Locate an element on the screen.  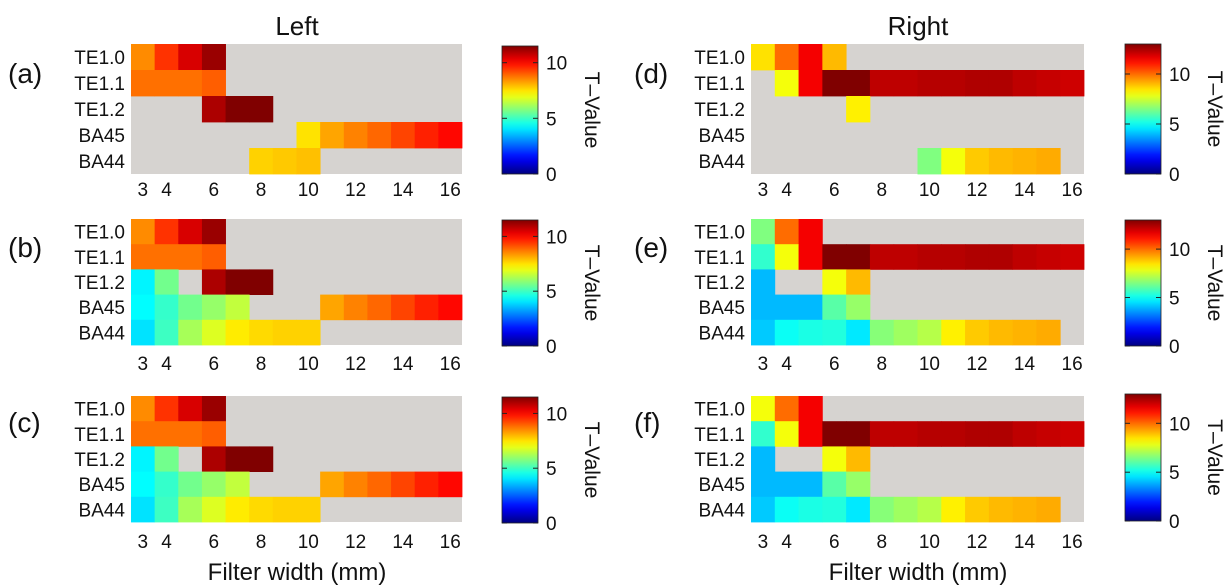
row-label: BA45 is located at coordinates (722, 136).